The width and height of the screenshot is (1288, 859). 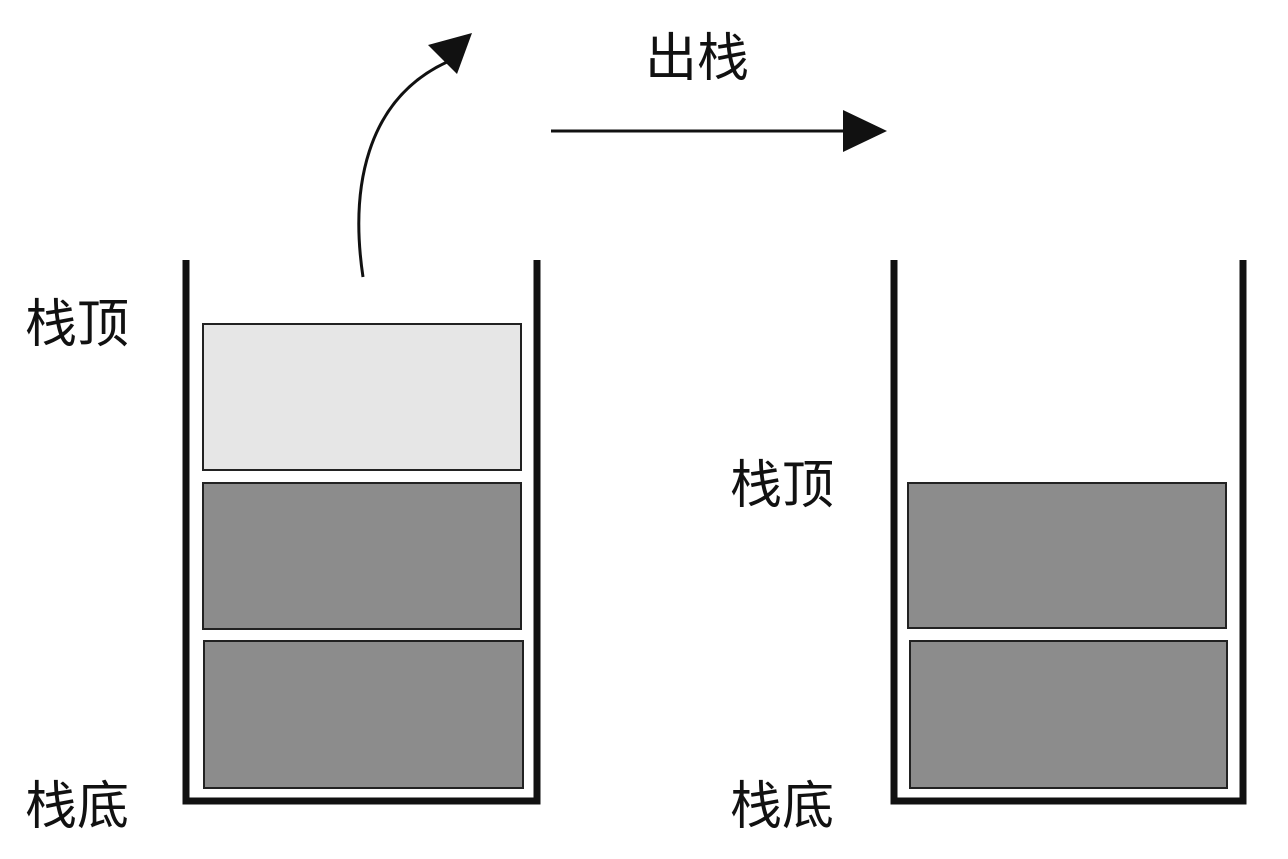 I want to click on pop-out-arrowhead-icon, so click(x=450, y=53).